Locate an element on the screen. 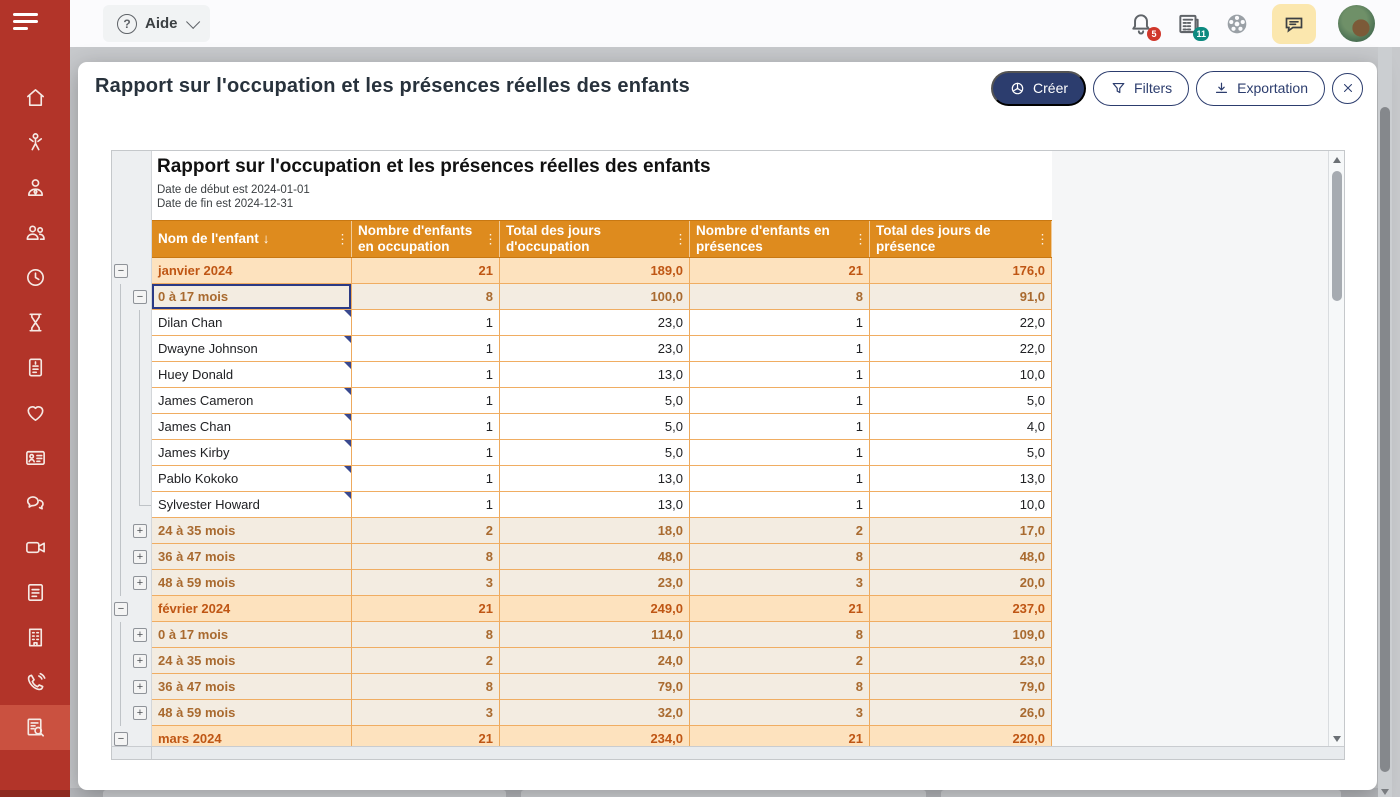  value-cell: 48,0 is located at coordinates (961, 557).